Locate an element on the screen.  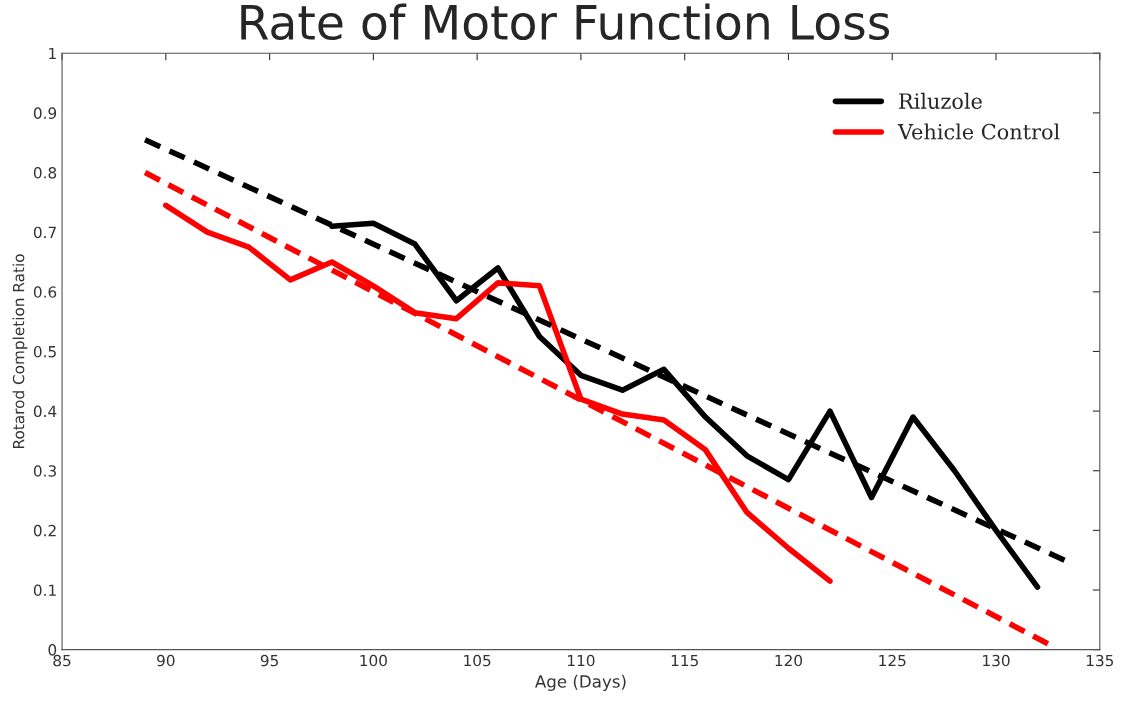
x-tick-label: 100 is located at coordinates (373, 660).